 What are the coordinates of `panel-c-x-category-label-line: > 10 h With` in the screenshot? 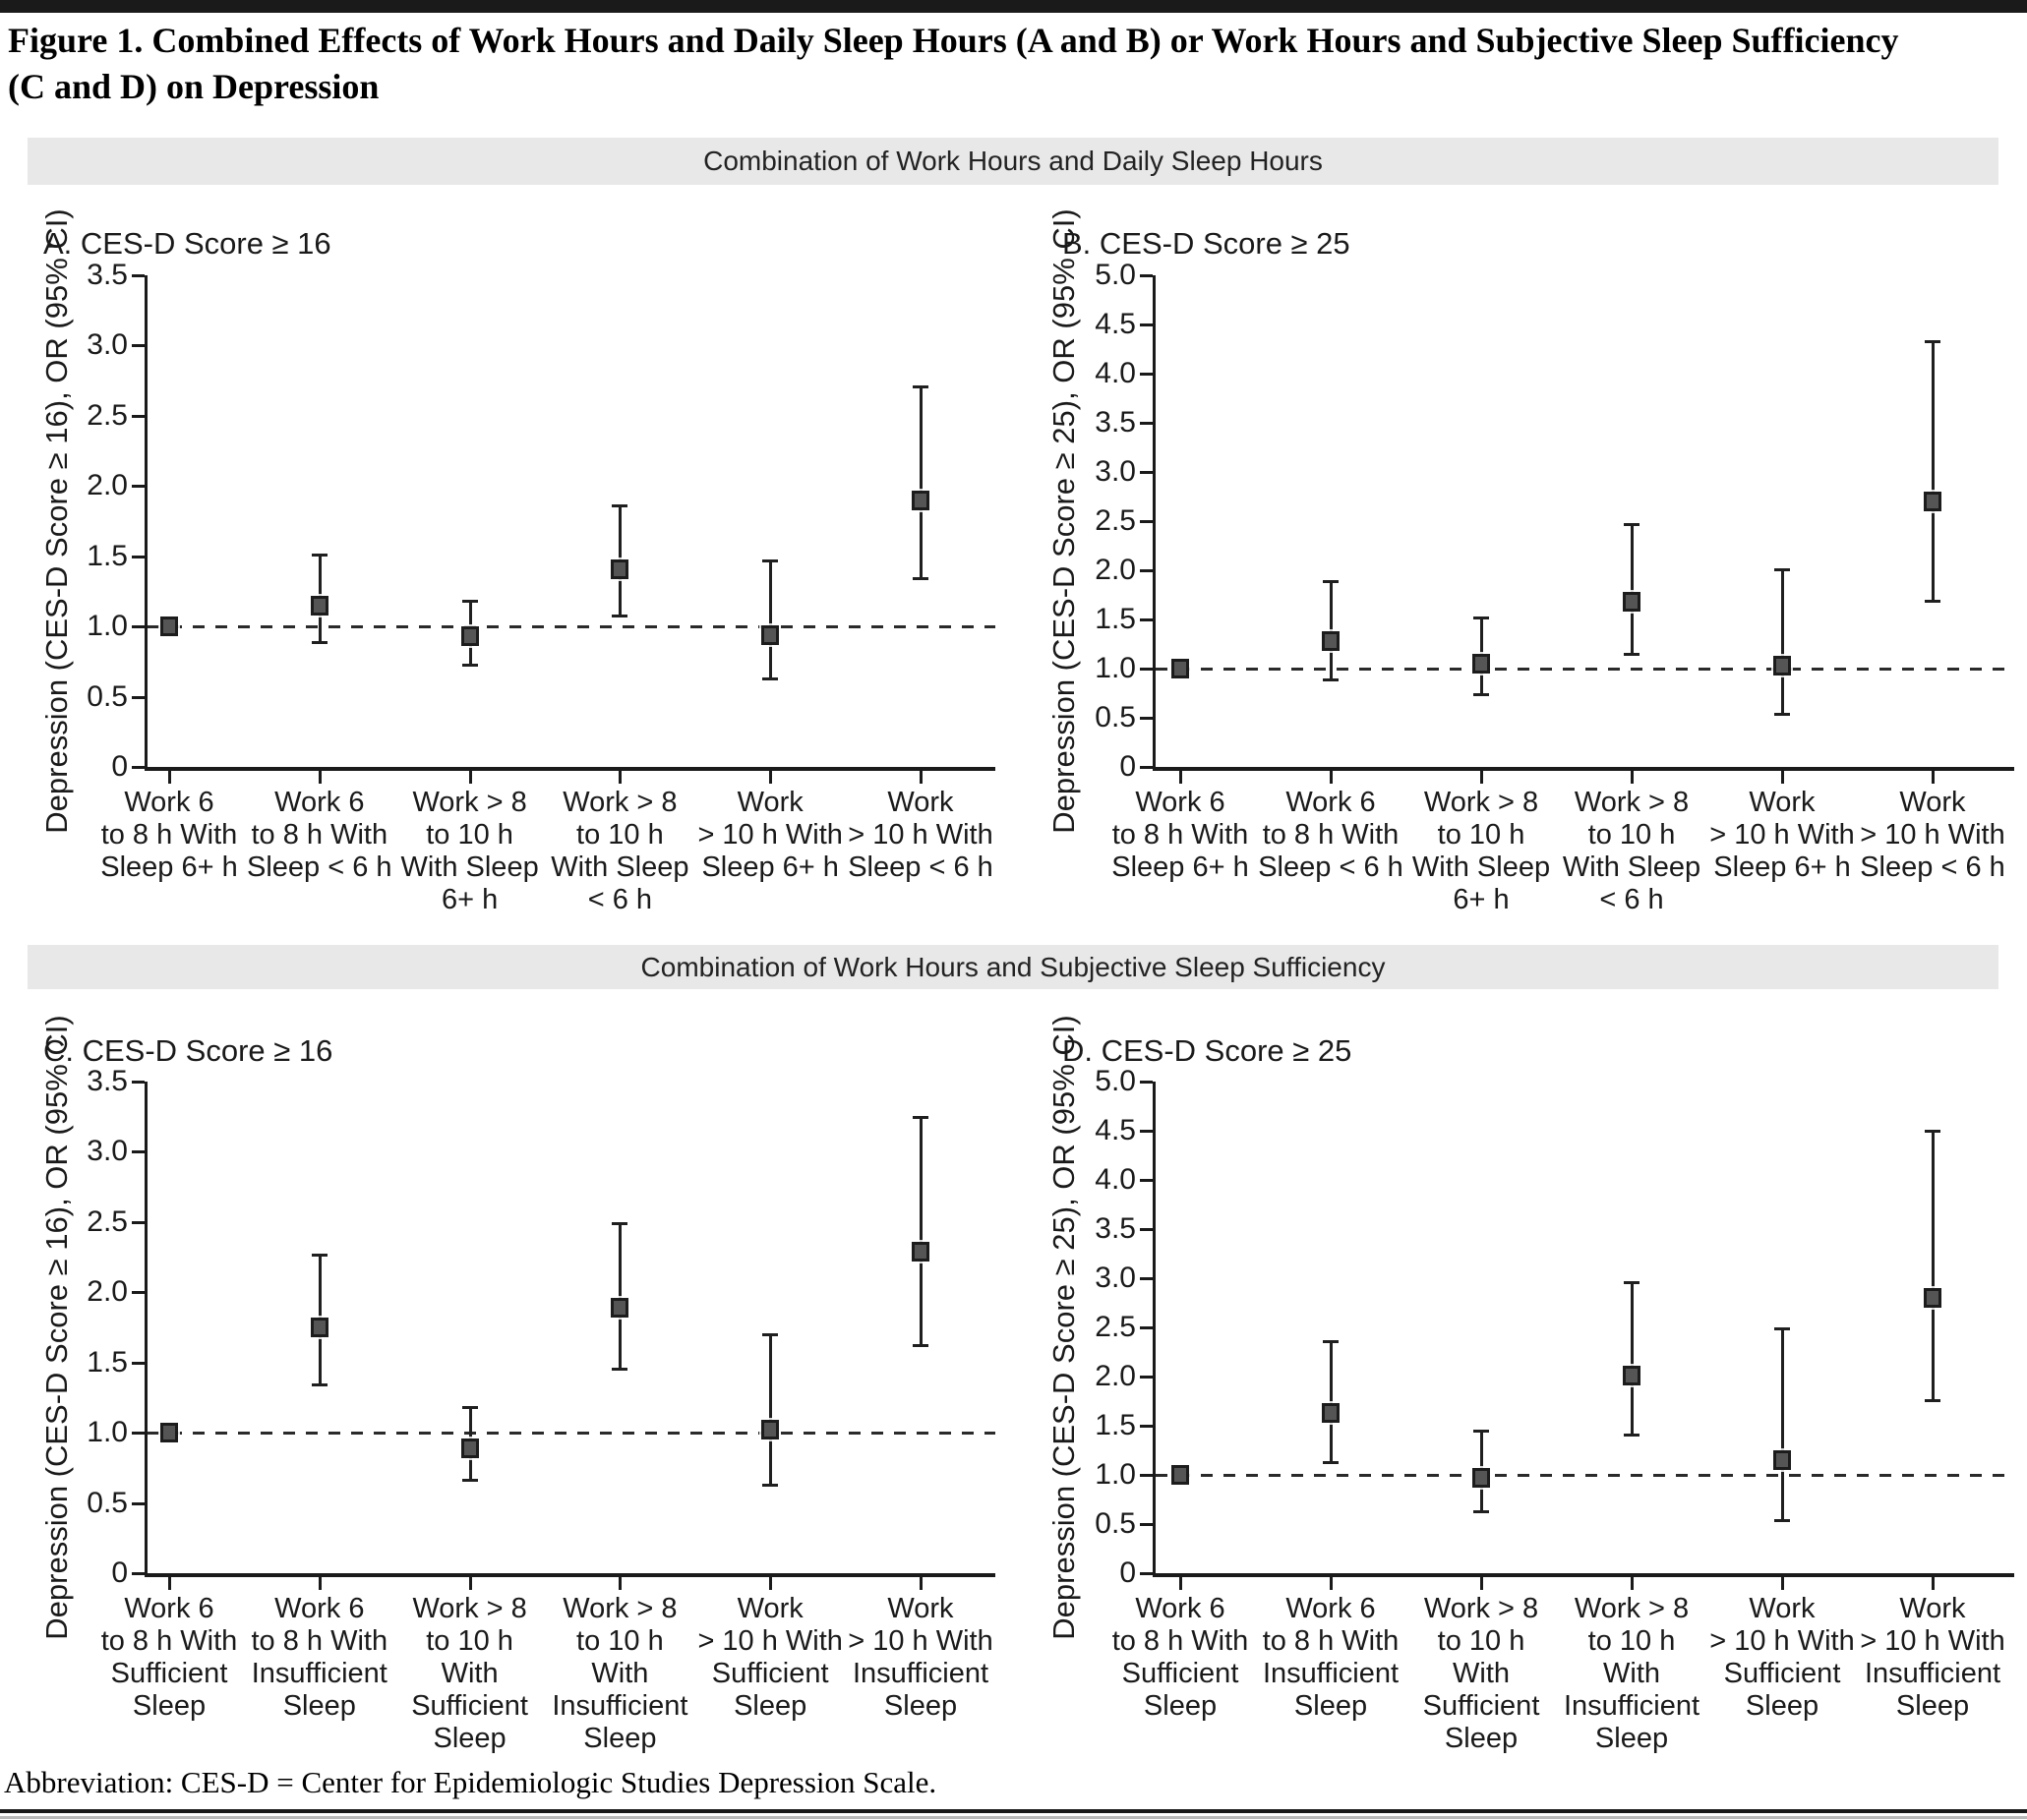 It's located at (920, 1641).